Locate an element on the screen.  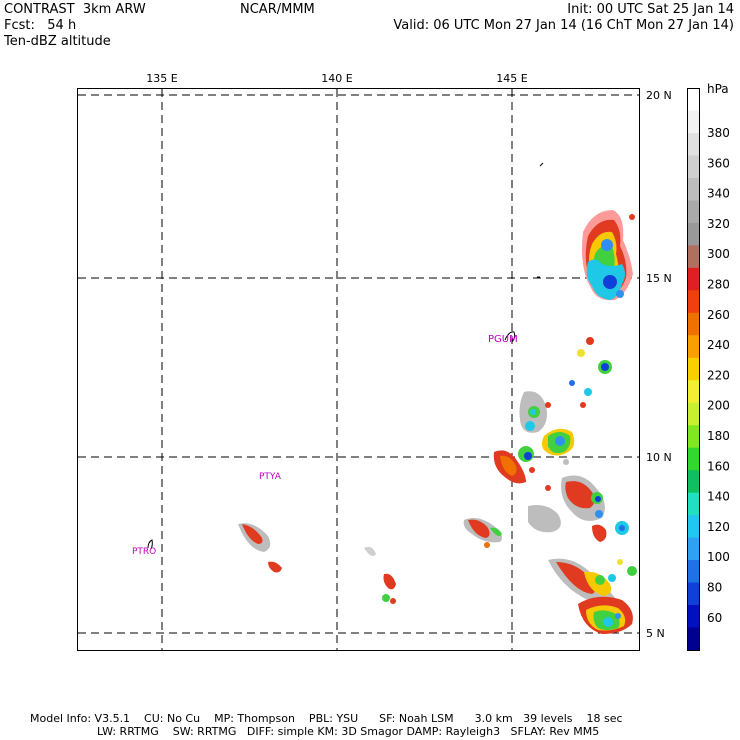
colorbar-tick-label: 360 is located at coordinates (718, 163).